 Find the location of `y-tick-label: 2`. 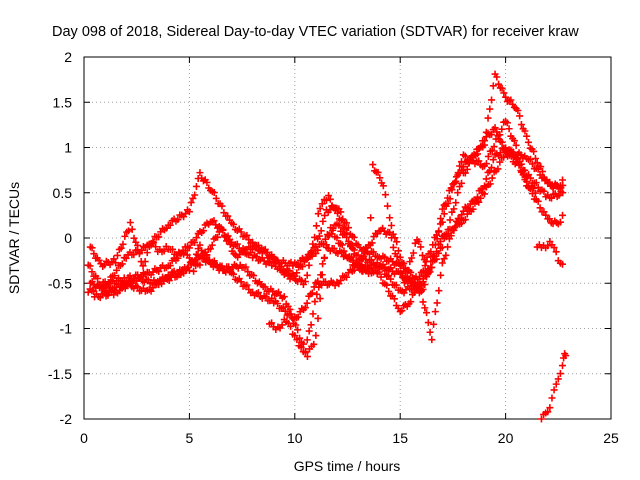

y-tick-label: 2 is located at coordinates (68, 57).